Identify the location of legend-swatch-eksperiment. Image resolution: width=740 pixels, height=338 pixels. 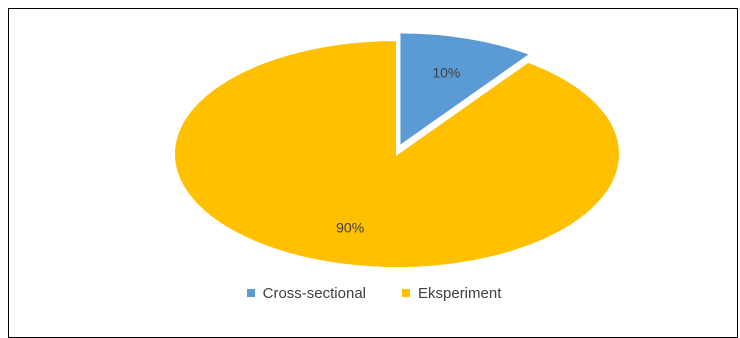
(406, 293).